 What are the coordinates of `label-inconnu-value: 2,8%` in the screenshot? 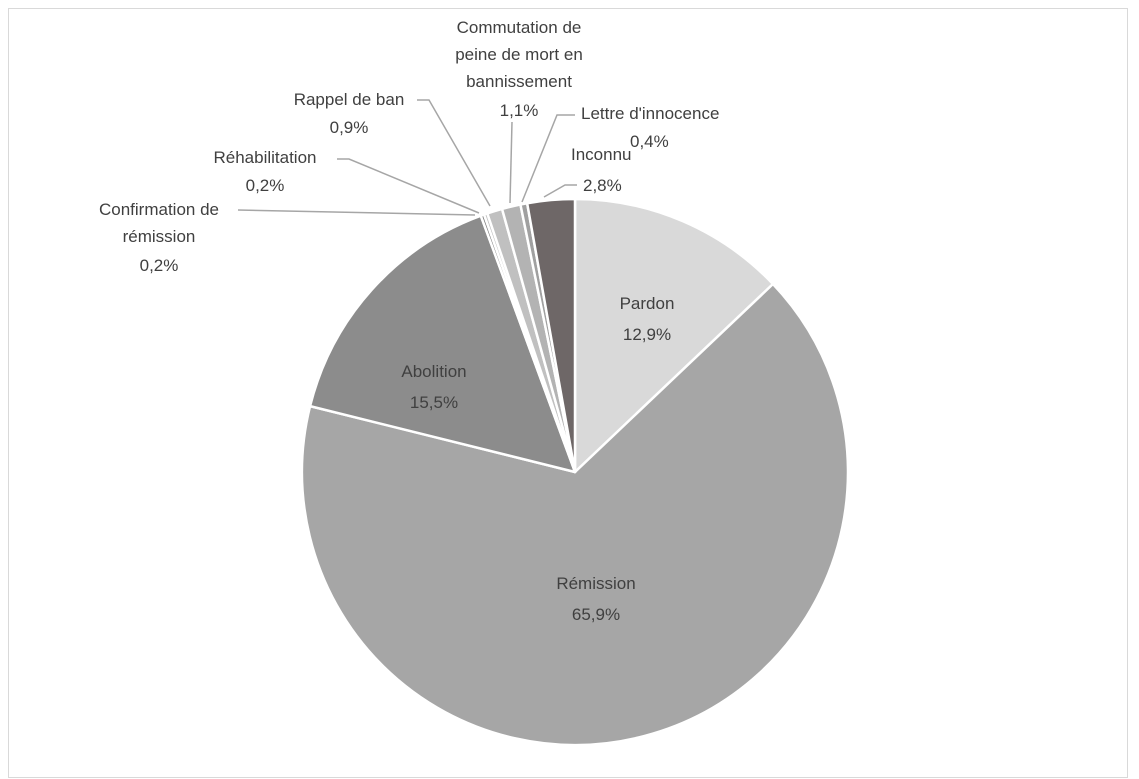 It's located at (602, 185).